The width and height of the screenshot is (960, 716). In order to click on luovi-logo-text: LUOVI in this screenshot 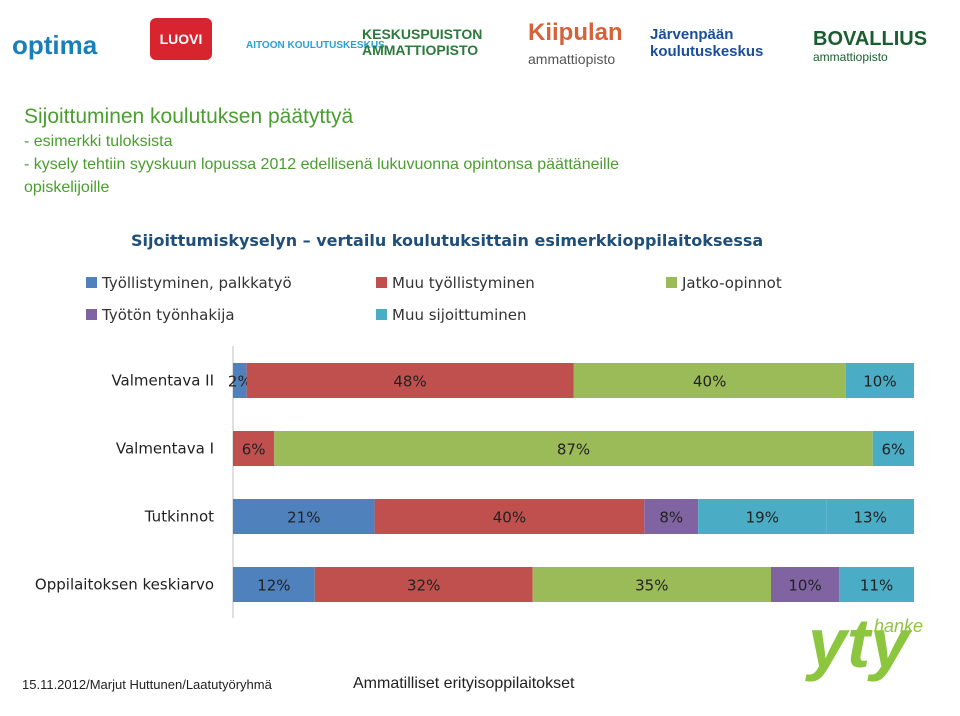, I will do `click(181, 39)`.